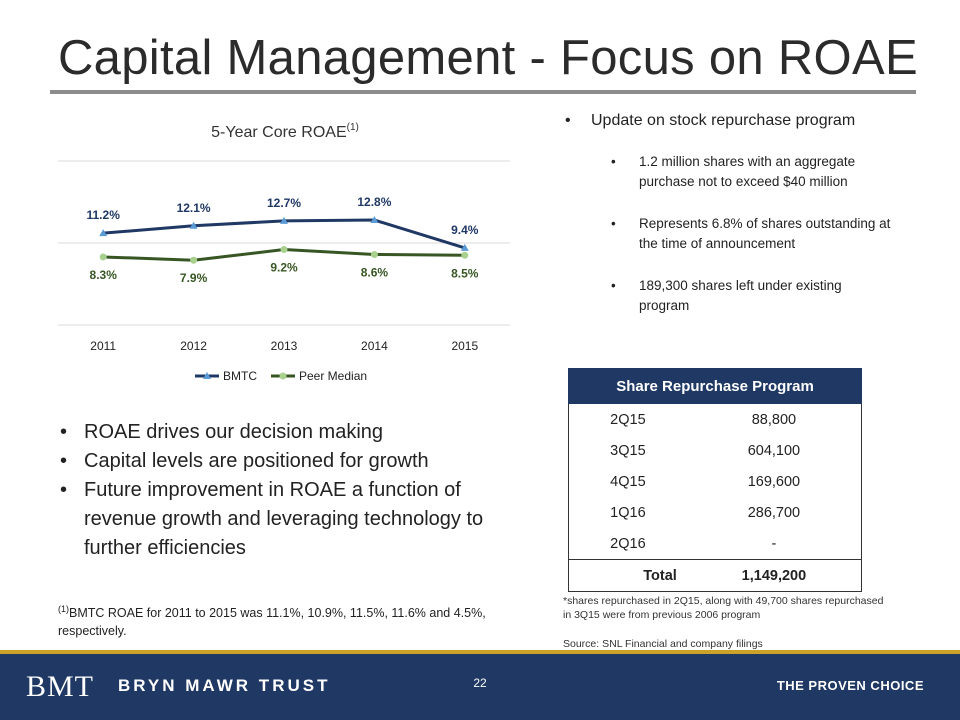  I want to click on footer-bar: BMT BRYN MAWR TRUST 22 THE PROVEN CHOICE, so click(480, 685).